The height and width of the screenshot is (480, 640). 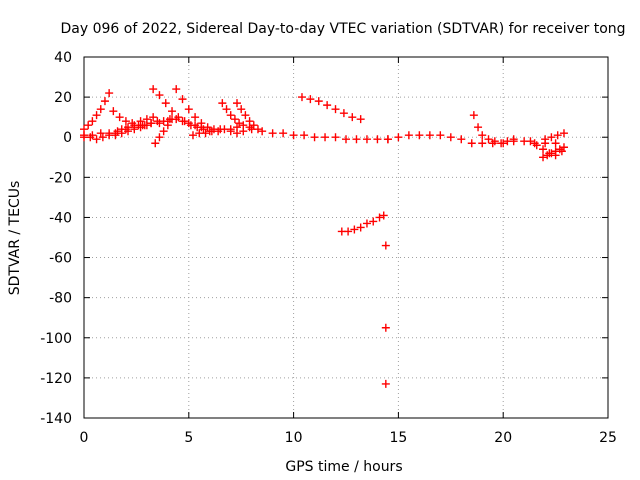 I want to click on y-axis-title: SDTVAR / TECUs, so click(x=15, y=238).